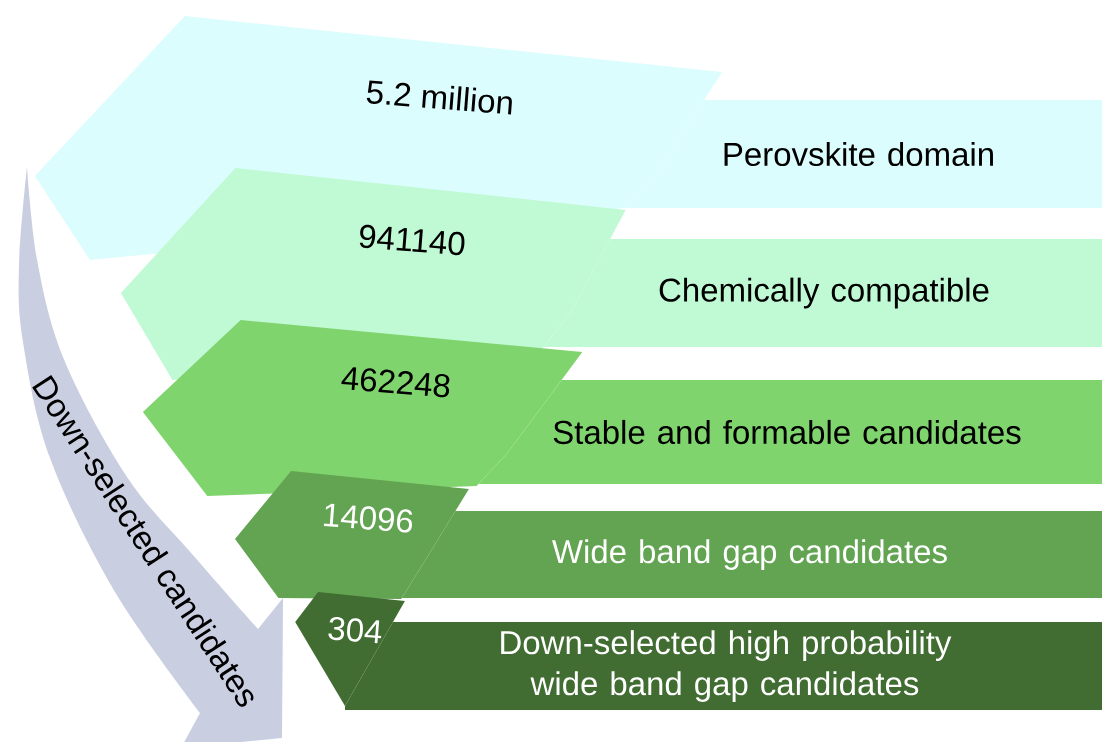 The width and height of the screenshot is (1102, 742). What do you see at coordinates (749, 554) in the screenshot?
I see `category-label: Wide band gap candidates` at bounding box center [749, 554].